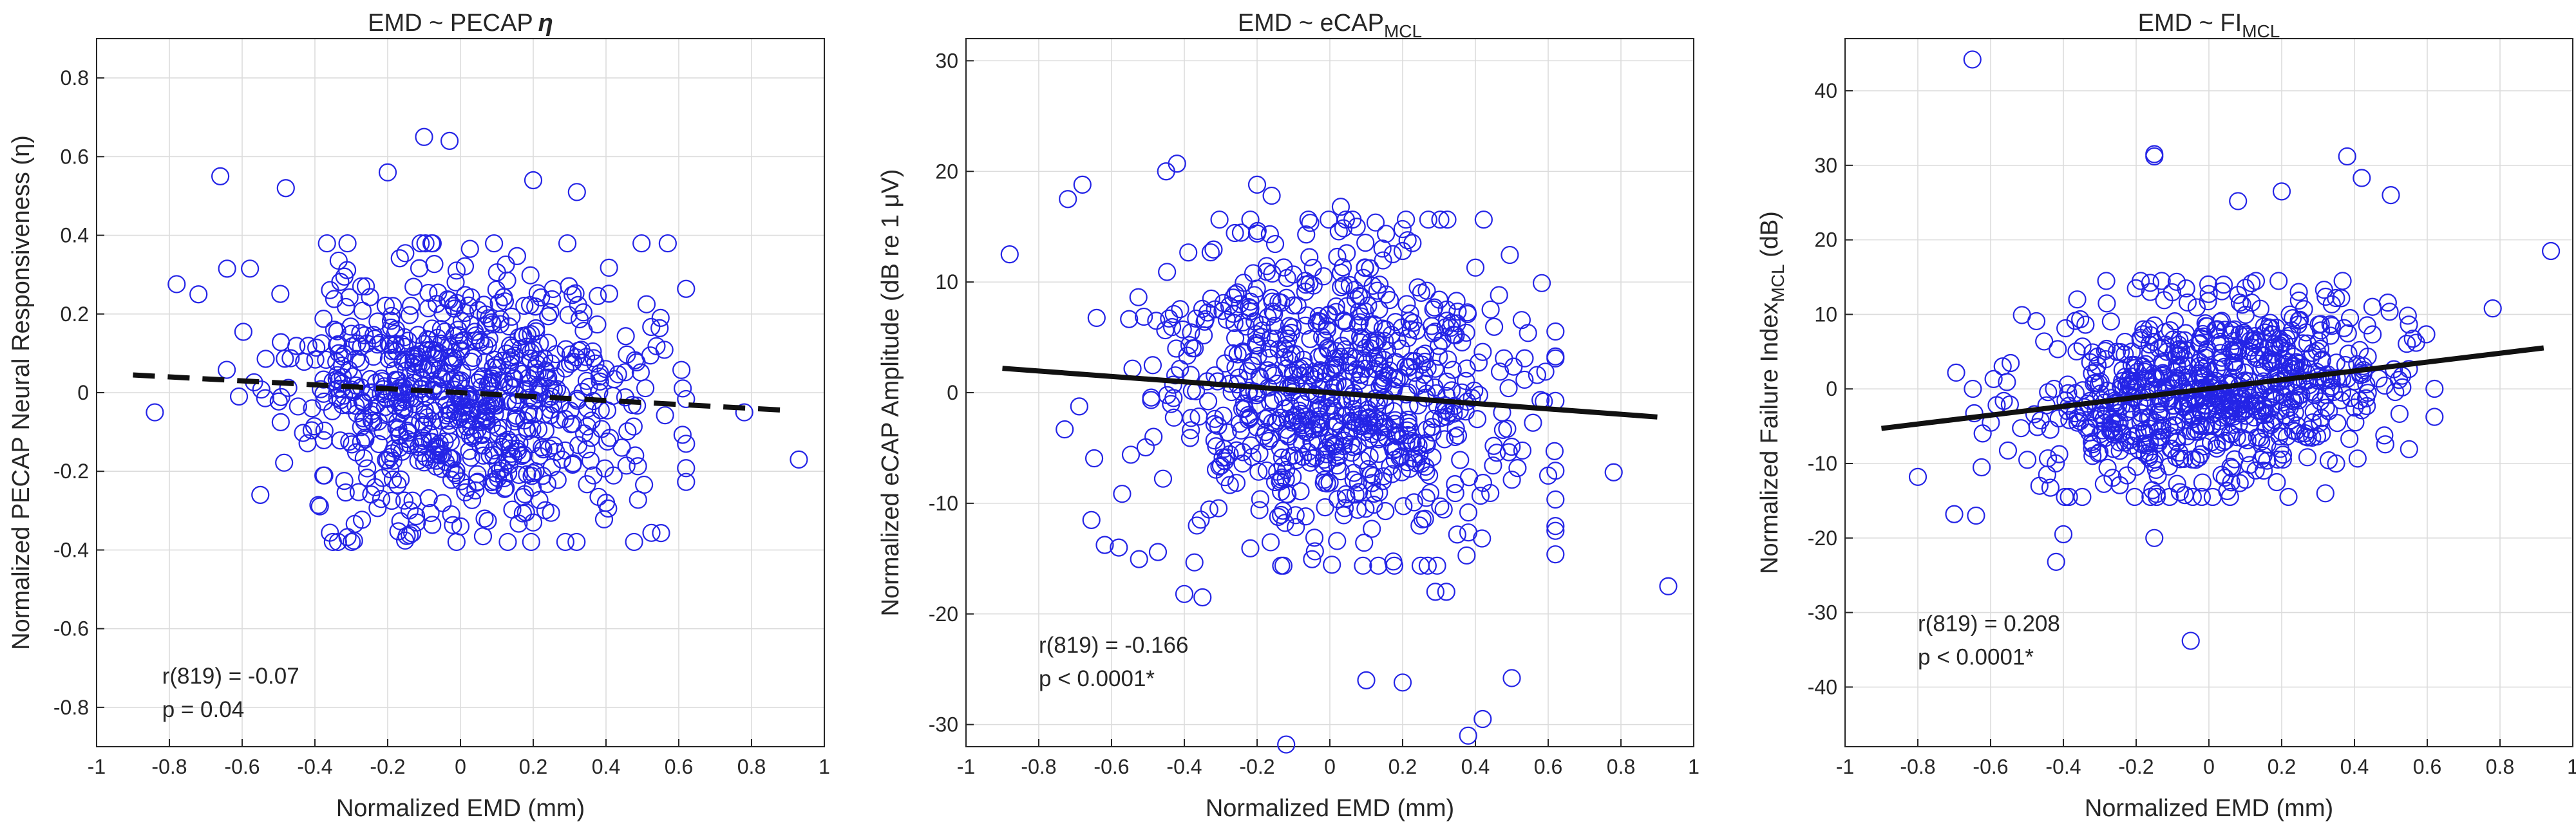  What do you see at coordinates (169, 766) in the screenshot?
I see `x-tick-label: -0.8` at bounding box center [169, 766].